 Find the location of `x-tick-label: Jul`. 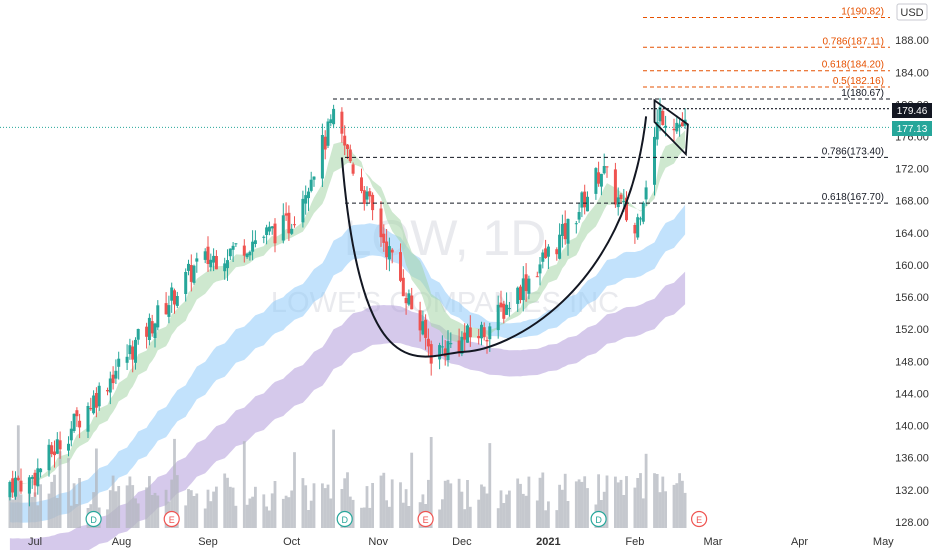

x-tick-label: Jul is located at coordinates (35, 542).